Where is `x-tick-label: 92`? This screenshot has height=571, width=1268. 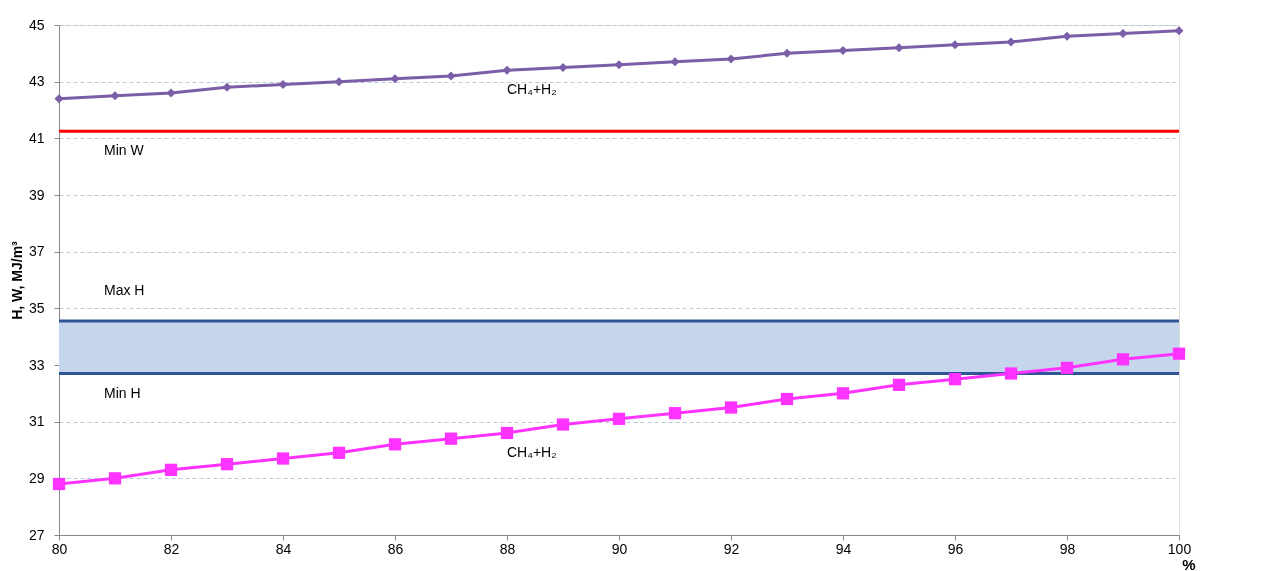 x-tick-label: 92 is located at coordinates (731, 548).